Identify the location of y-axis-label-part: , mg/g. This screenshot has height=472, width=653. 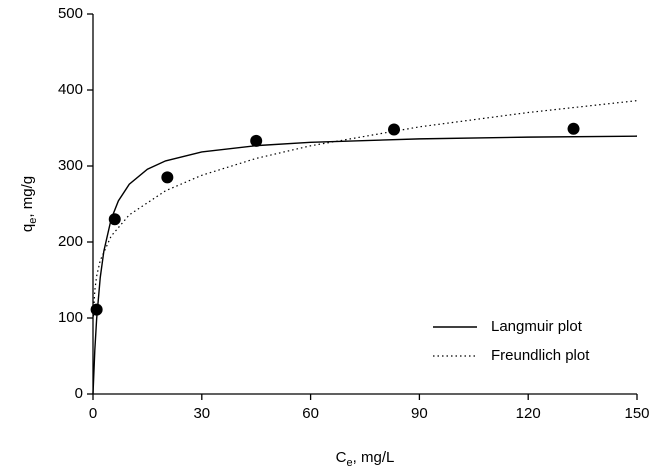
(27, 197).